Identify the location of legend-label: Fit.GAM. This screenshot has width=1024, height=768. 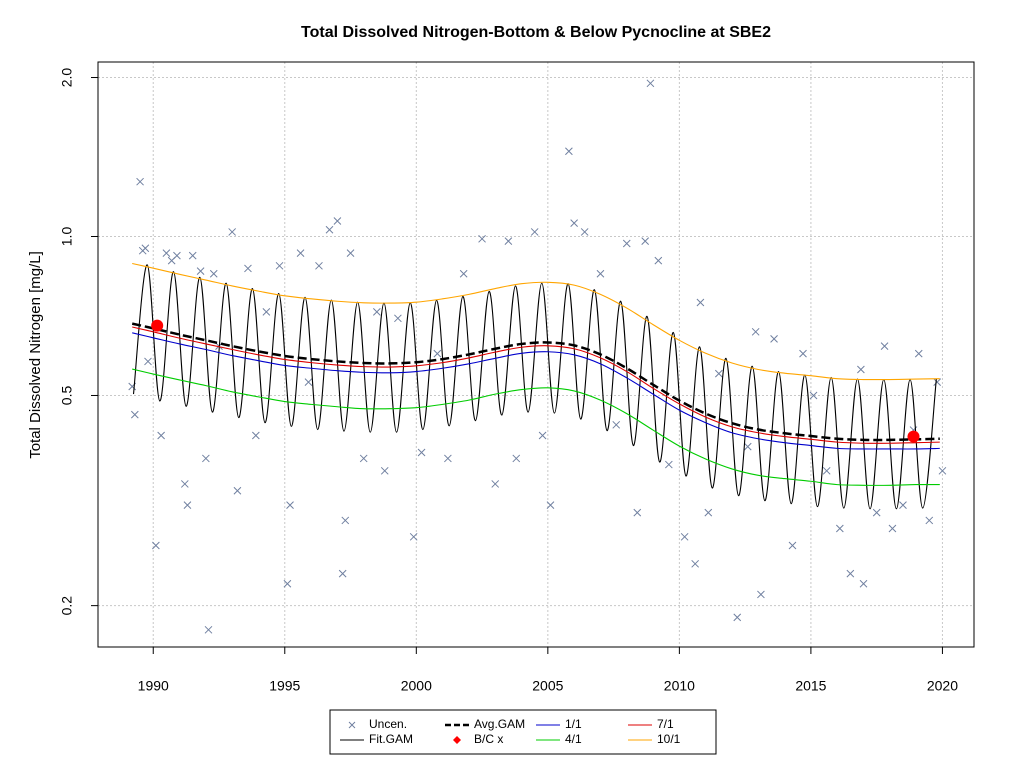
(391, 739).